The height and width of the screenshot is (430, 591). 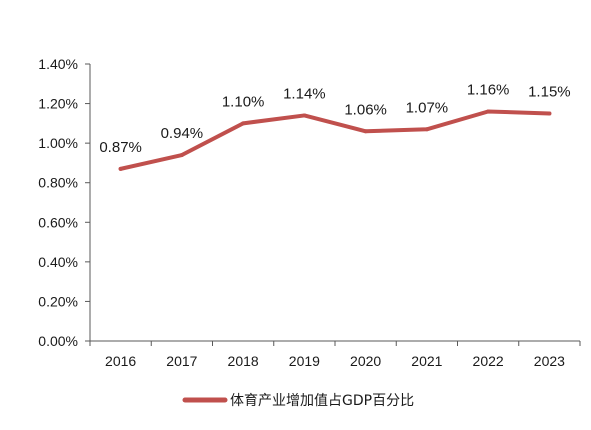 What do you see at coordinates (427, 107) in the screenshot?
I see `data-label: 1.07%` at bounding box center [427, 107].